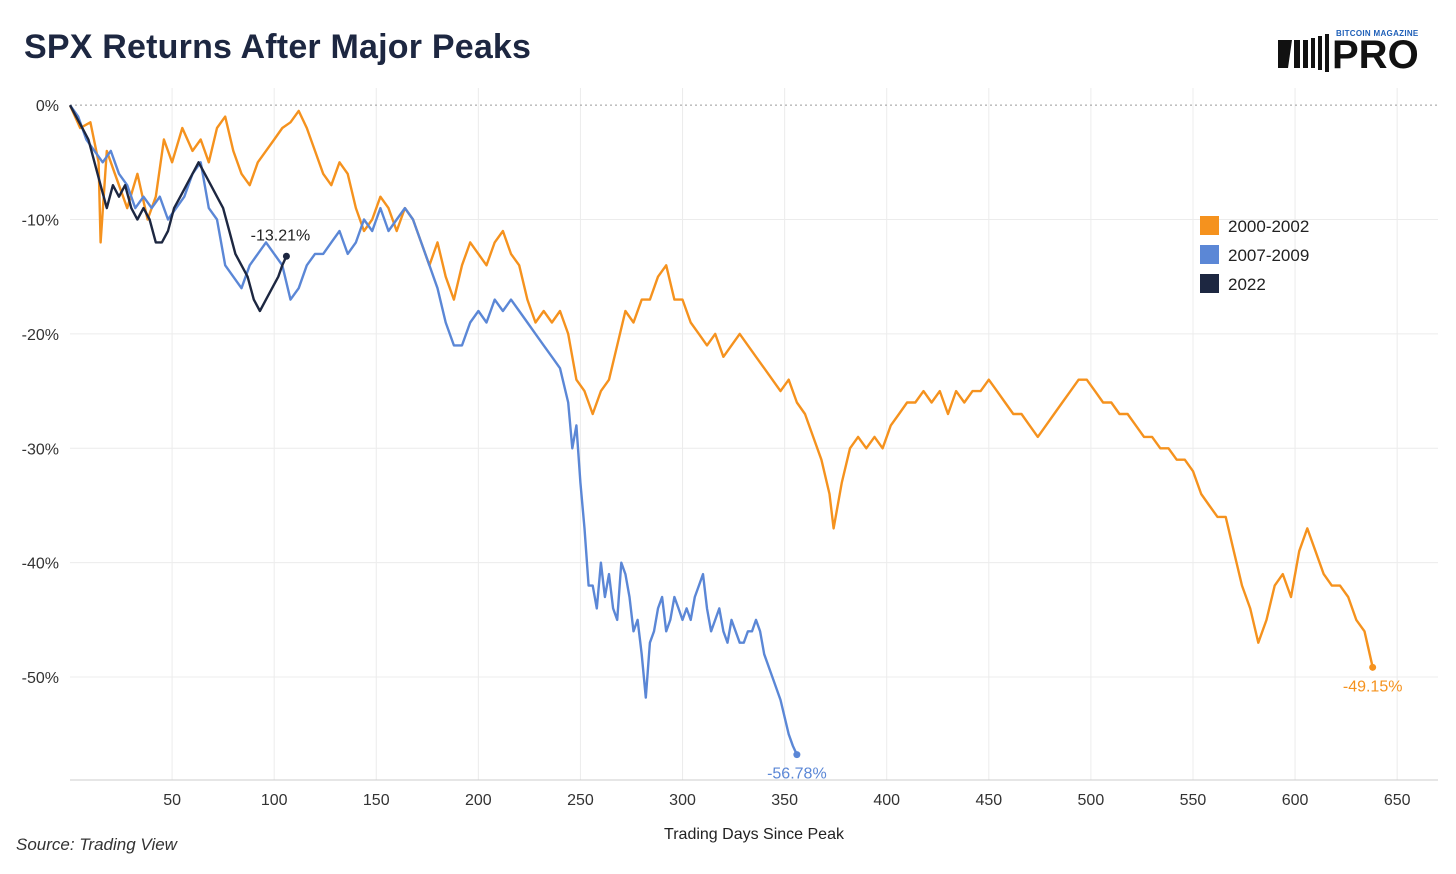  I want to click on x-axis-ticks: 50 100 150 200 250 300 350 400 450 500 550 600 650, so click(786, 800).